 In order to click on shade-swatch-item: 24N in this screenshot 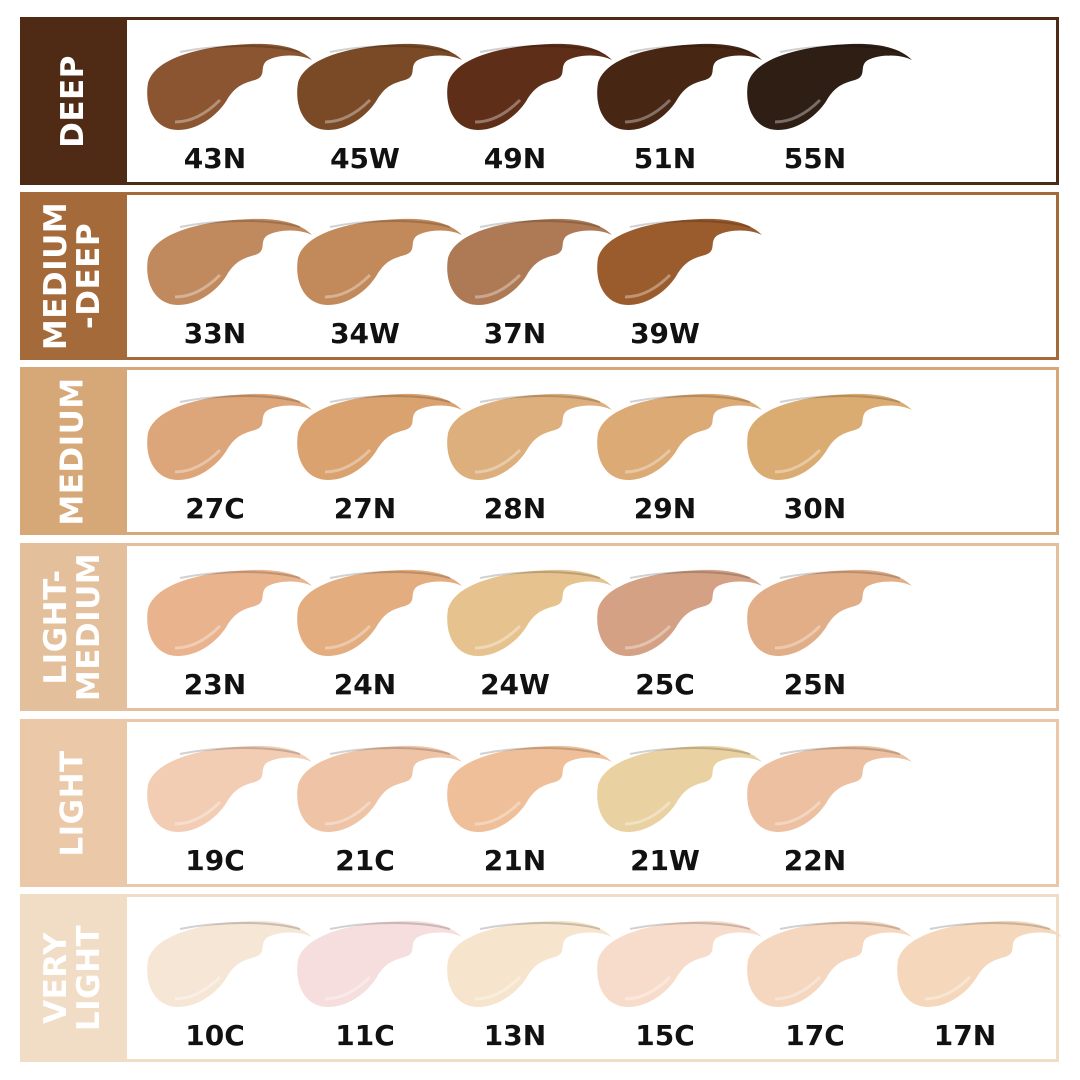, I will do `click(377, 639)`.